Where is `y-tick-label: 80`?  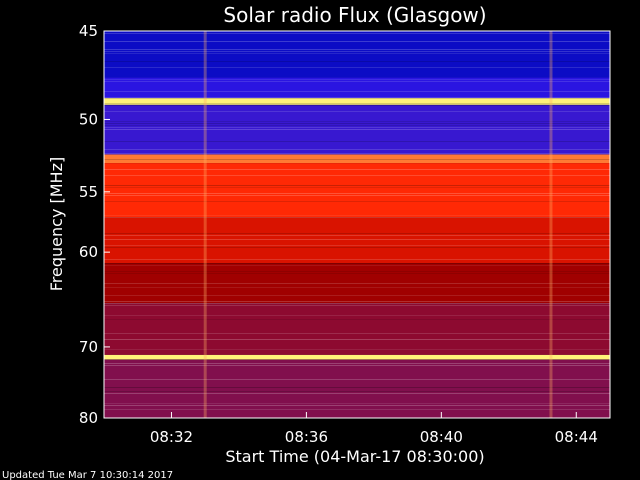
y-tick-label: 80 is located at coordinates (88, 418).